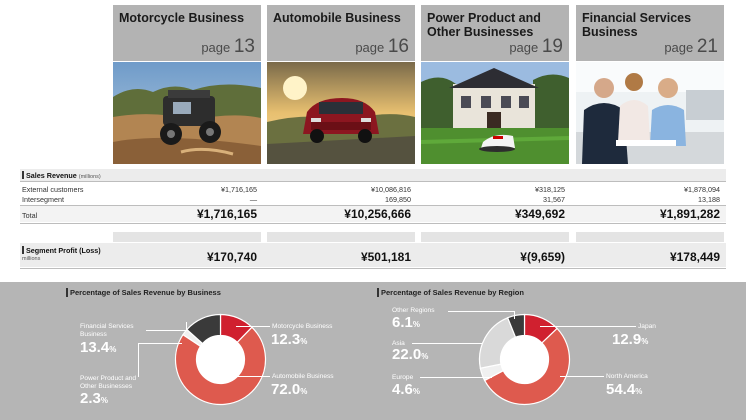 Image resolution: width=746 pixels, height=420 pixels. I want to click on profit-power-product: ¥(9,659), so click(542, 257).